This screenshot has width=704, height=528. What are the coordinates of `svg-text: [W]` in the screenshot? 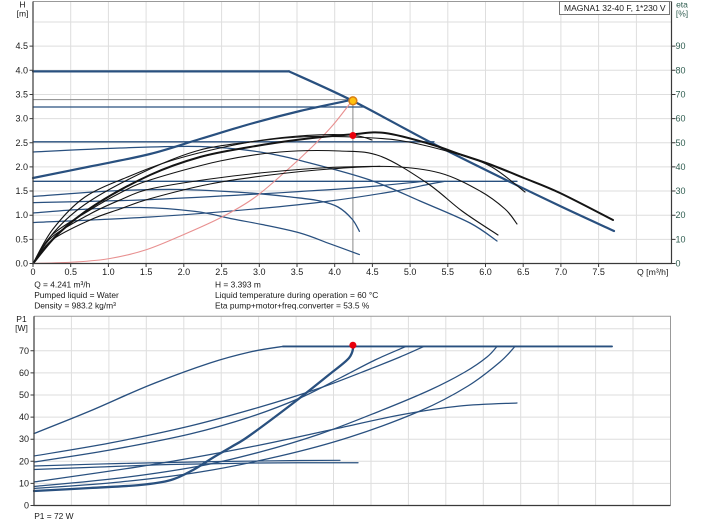 It's located at (21, 328).